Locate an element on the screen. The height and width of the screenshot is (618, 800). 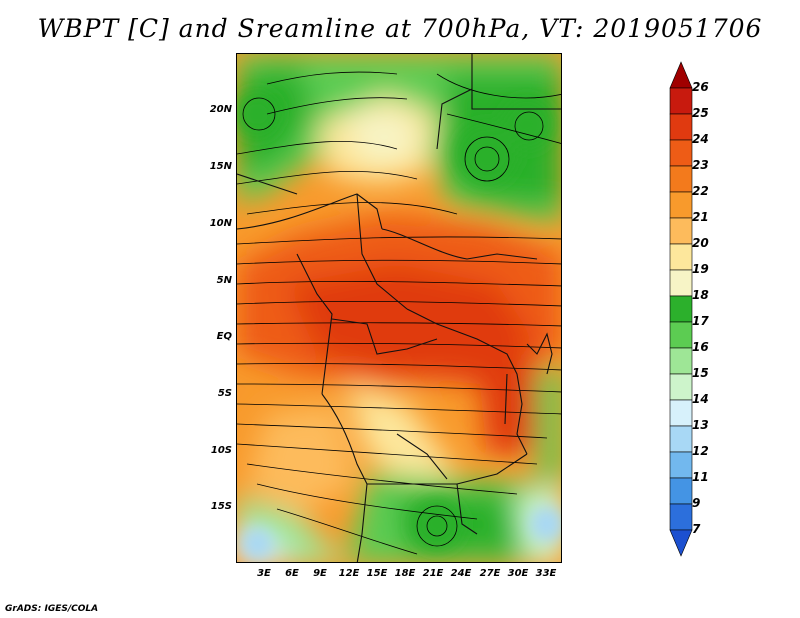
colorbar is located at coordinates (681, 309).